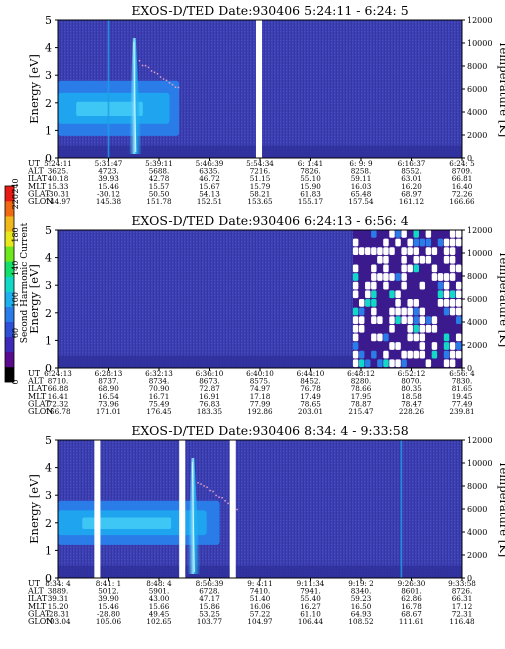  Describe the element at coordinates (259, 89) in the screenshot. I see `data-gap` at that location.